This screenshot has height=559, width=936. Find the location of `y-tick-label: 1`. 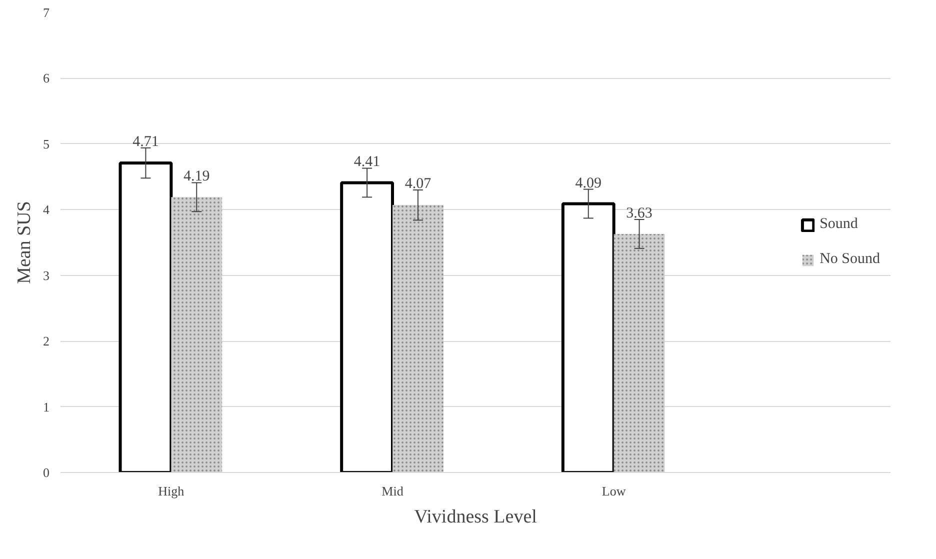

y-tick-label: 1 is located at coordinates (46, 406).